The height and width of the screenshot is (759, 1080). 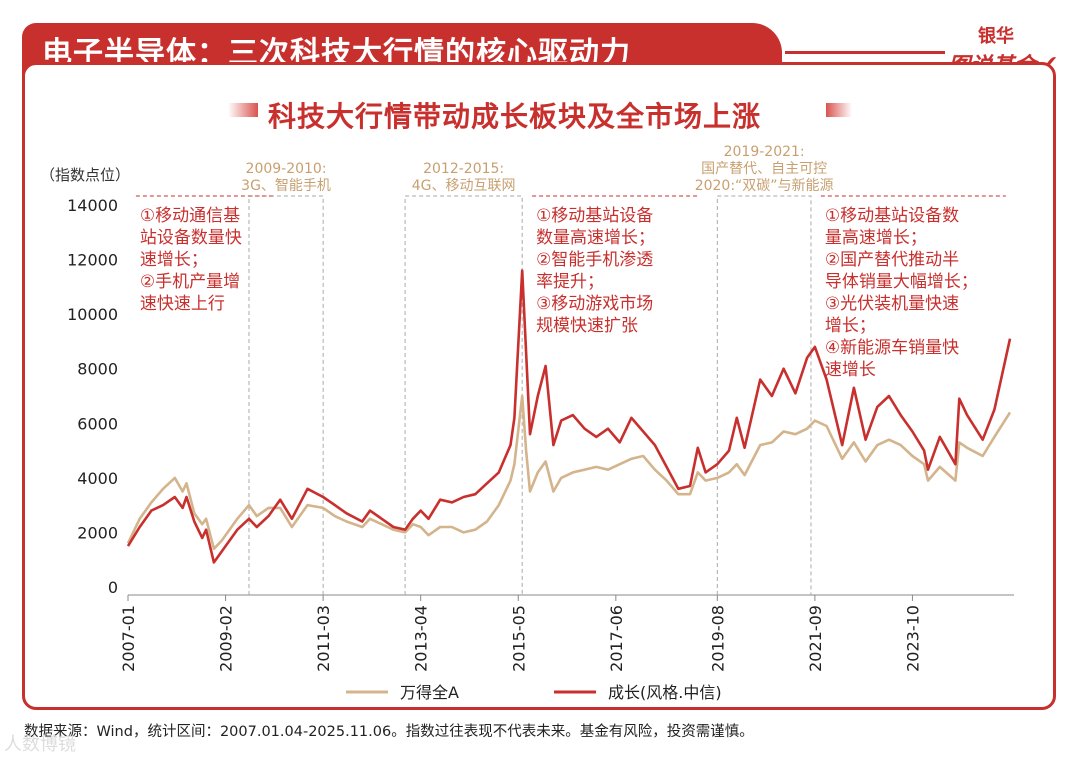 I want to click on legend-label: 成长(风格.中信), so click(x=665, y=692).